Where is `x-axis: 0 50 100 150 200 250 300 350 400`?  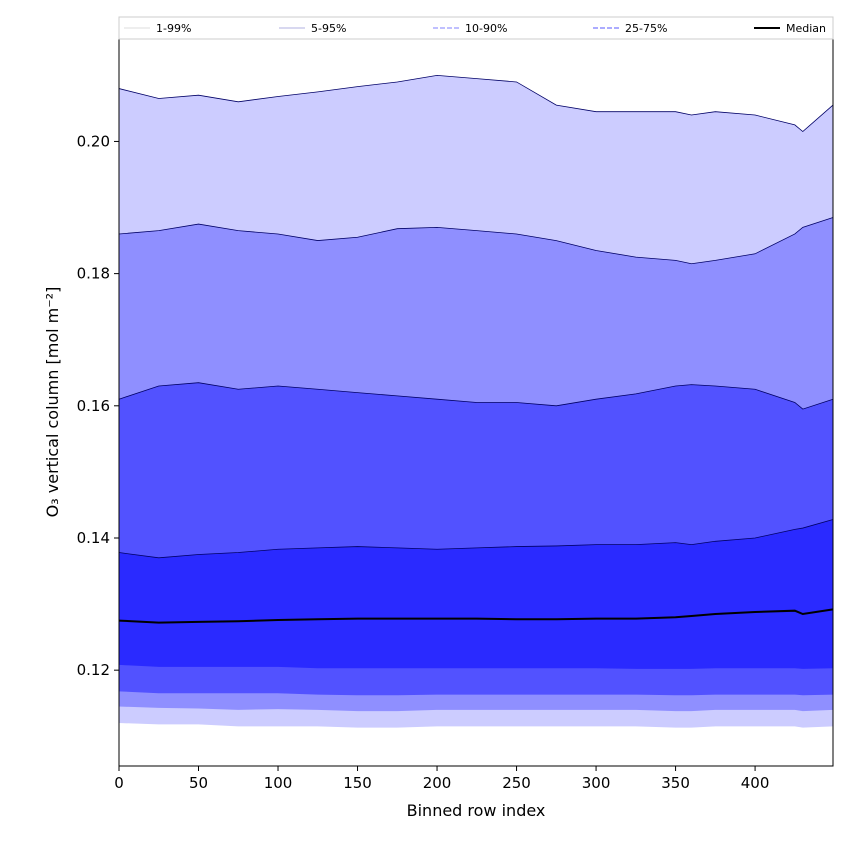 x-axis: 0 50 100 150 200 250 300 350 400 is located at coordinates (441, 779).